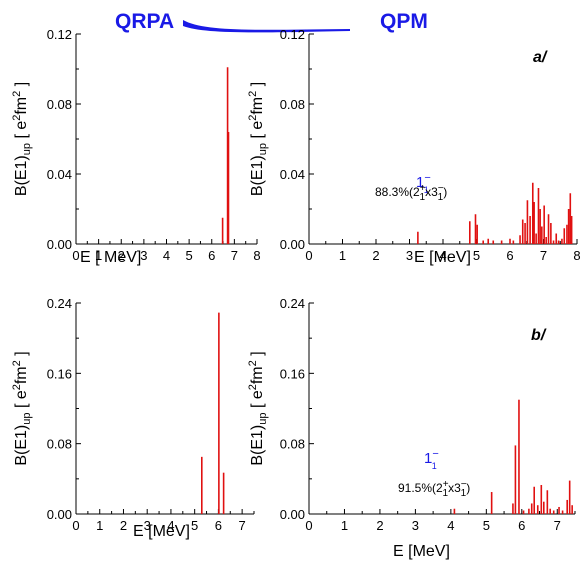 This screenshot has height=562, width=585. I want to click on header-qrpa: QRPA, so click(144, 21).